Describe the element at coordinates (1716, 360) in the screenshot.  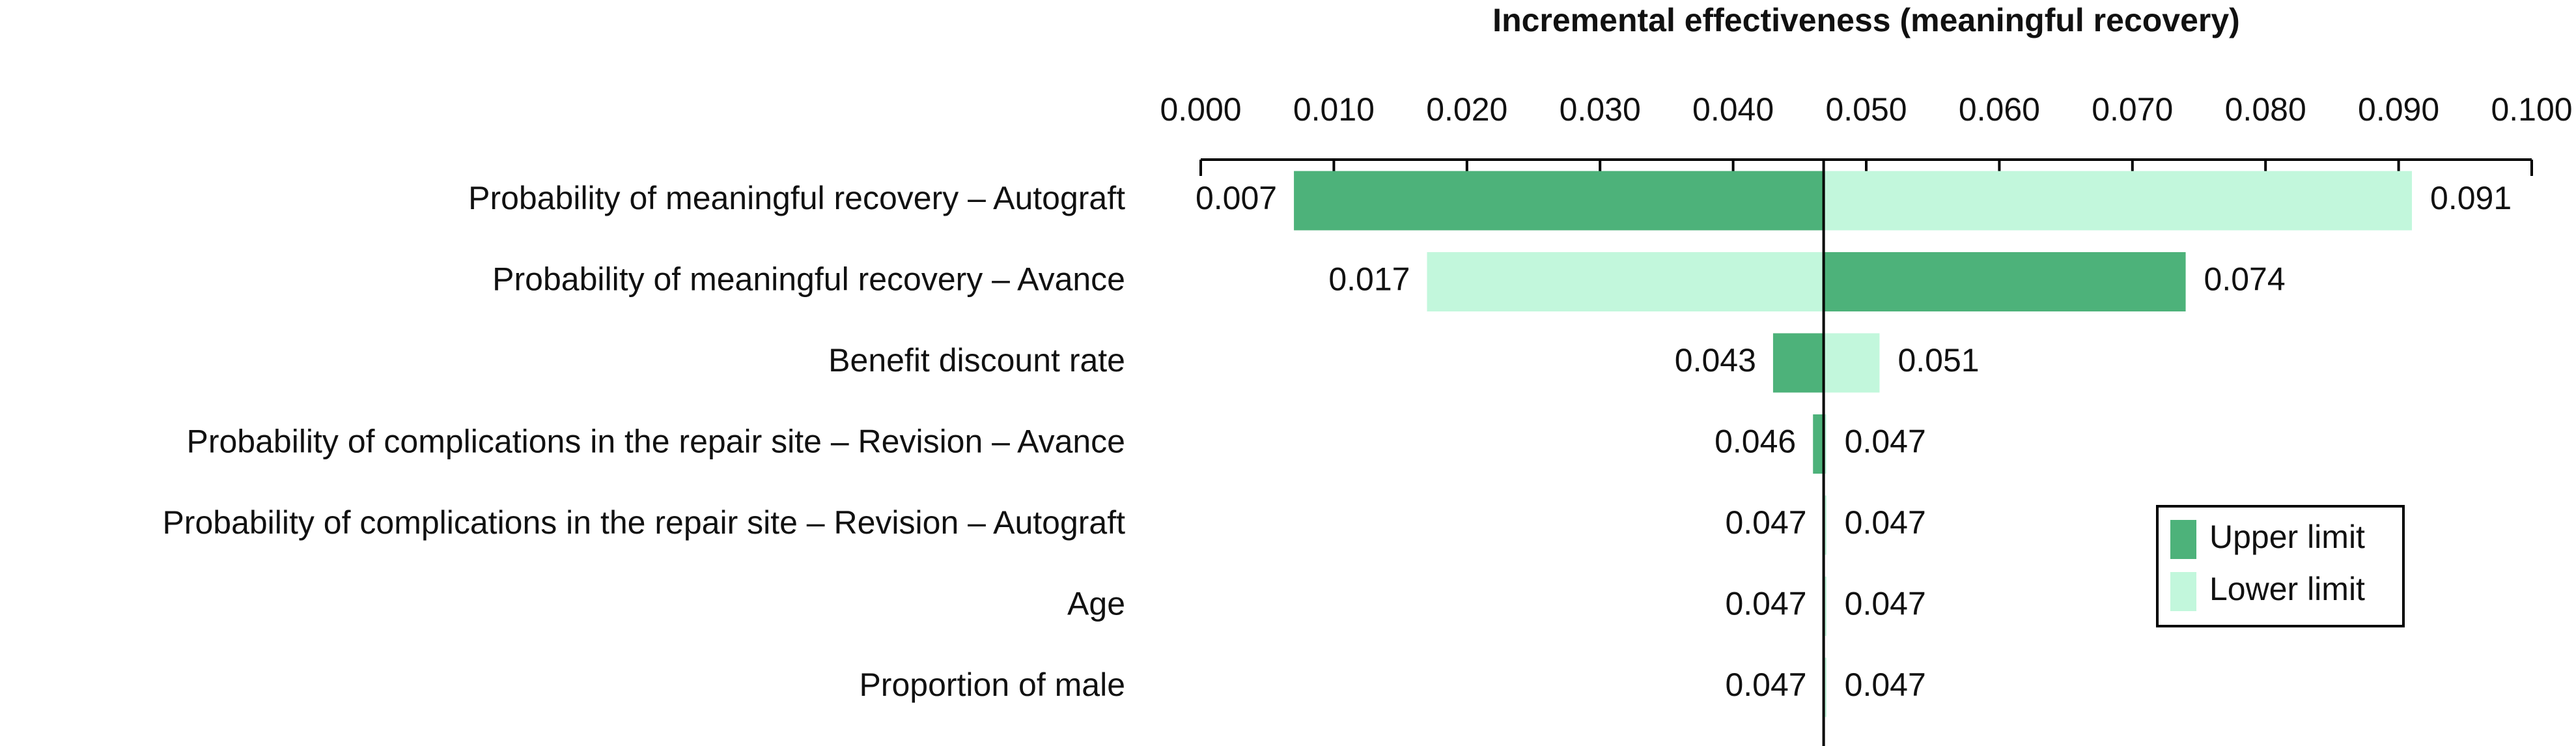
I see `value-label: 0.043` at that location.